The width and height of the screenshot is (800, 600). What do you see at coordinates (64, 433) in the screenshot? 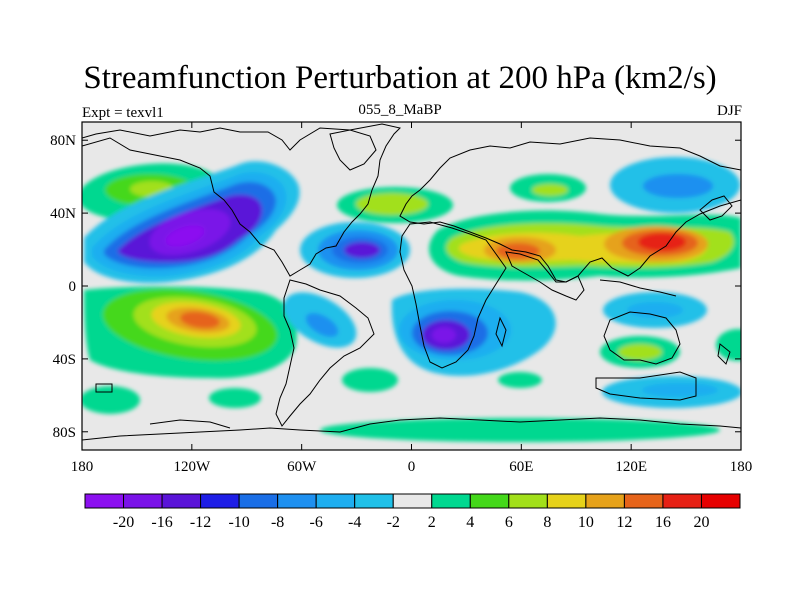
I see `y-tick-label: 80S` at bounding box center [64, 433].